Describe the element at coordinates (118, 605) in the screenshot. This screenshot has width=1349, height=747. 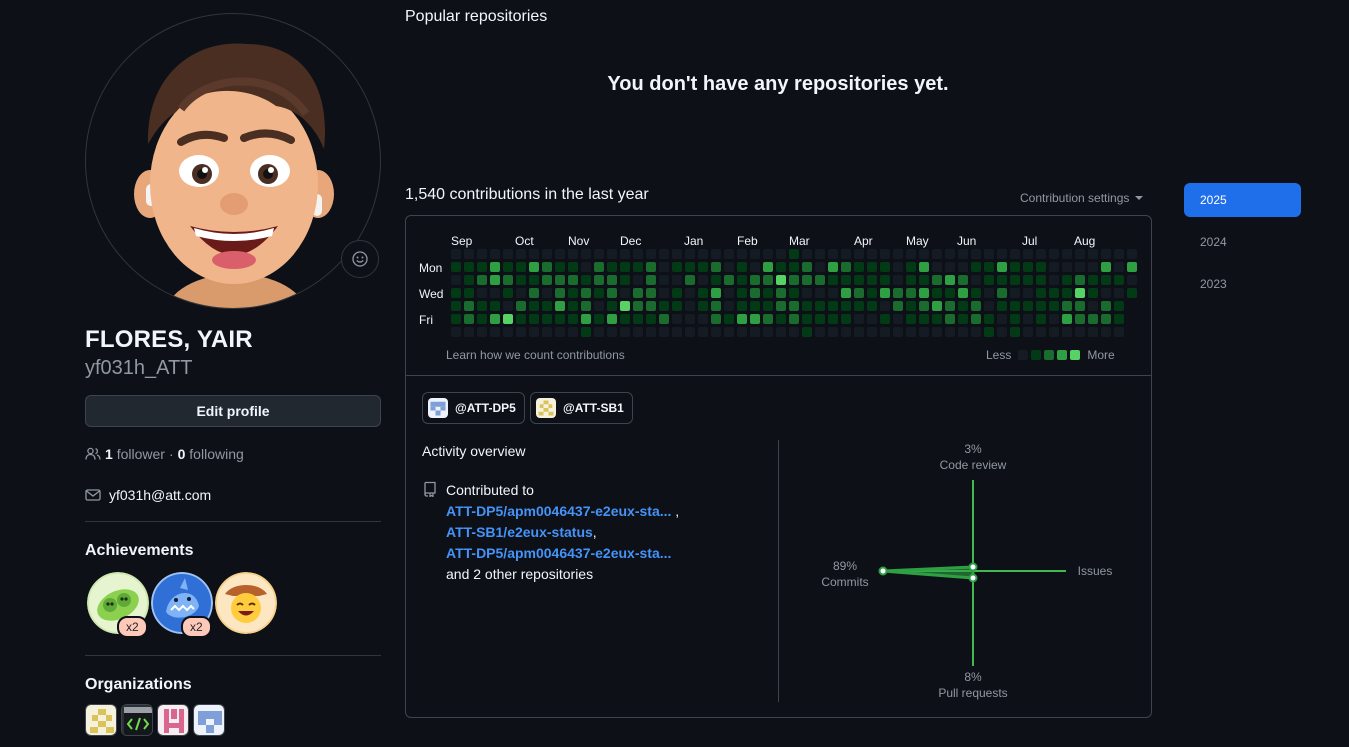
I see `achievement-pair-extraordinaire: x2` at that location.